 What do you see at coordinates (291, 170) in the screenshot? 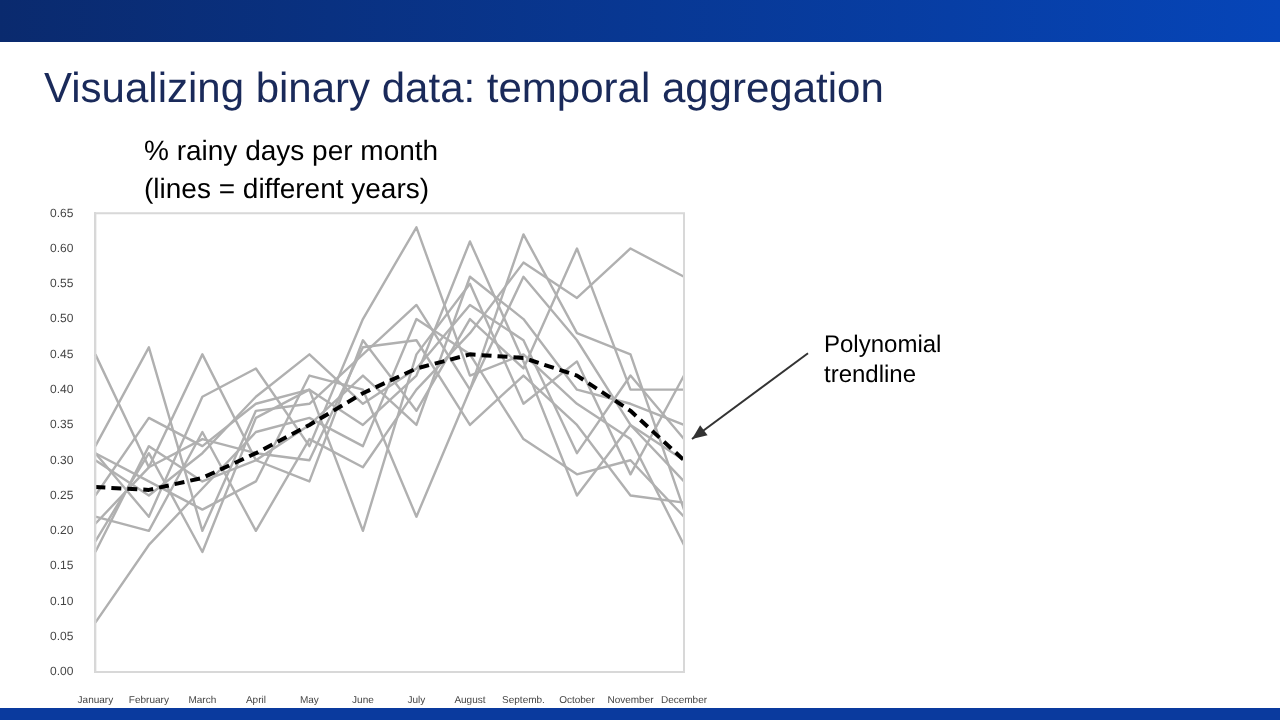
I see `chart-subtitle: % rainy days per month (lines = different years)` at bounding box center [291, 170].